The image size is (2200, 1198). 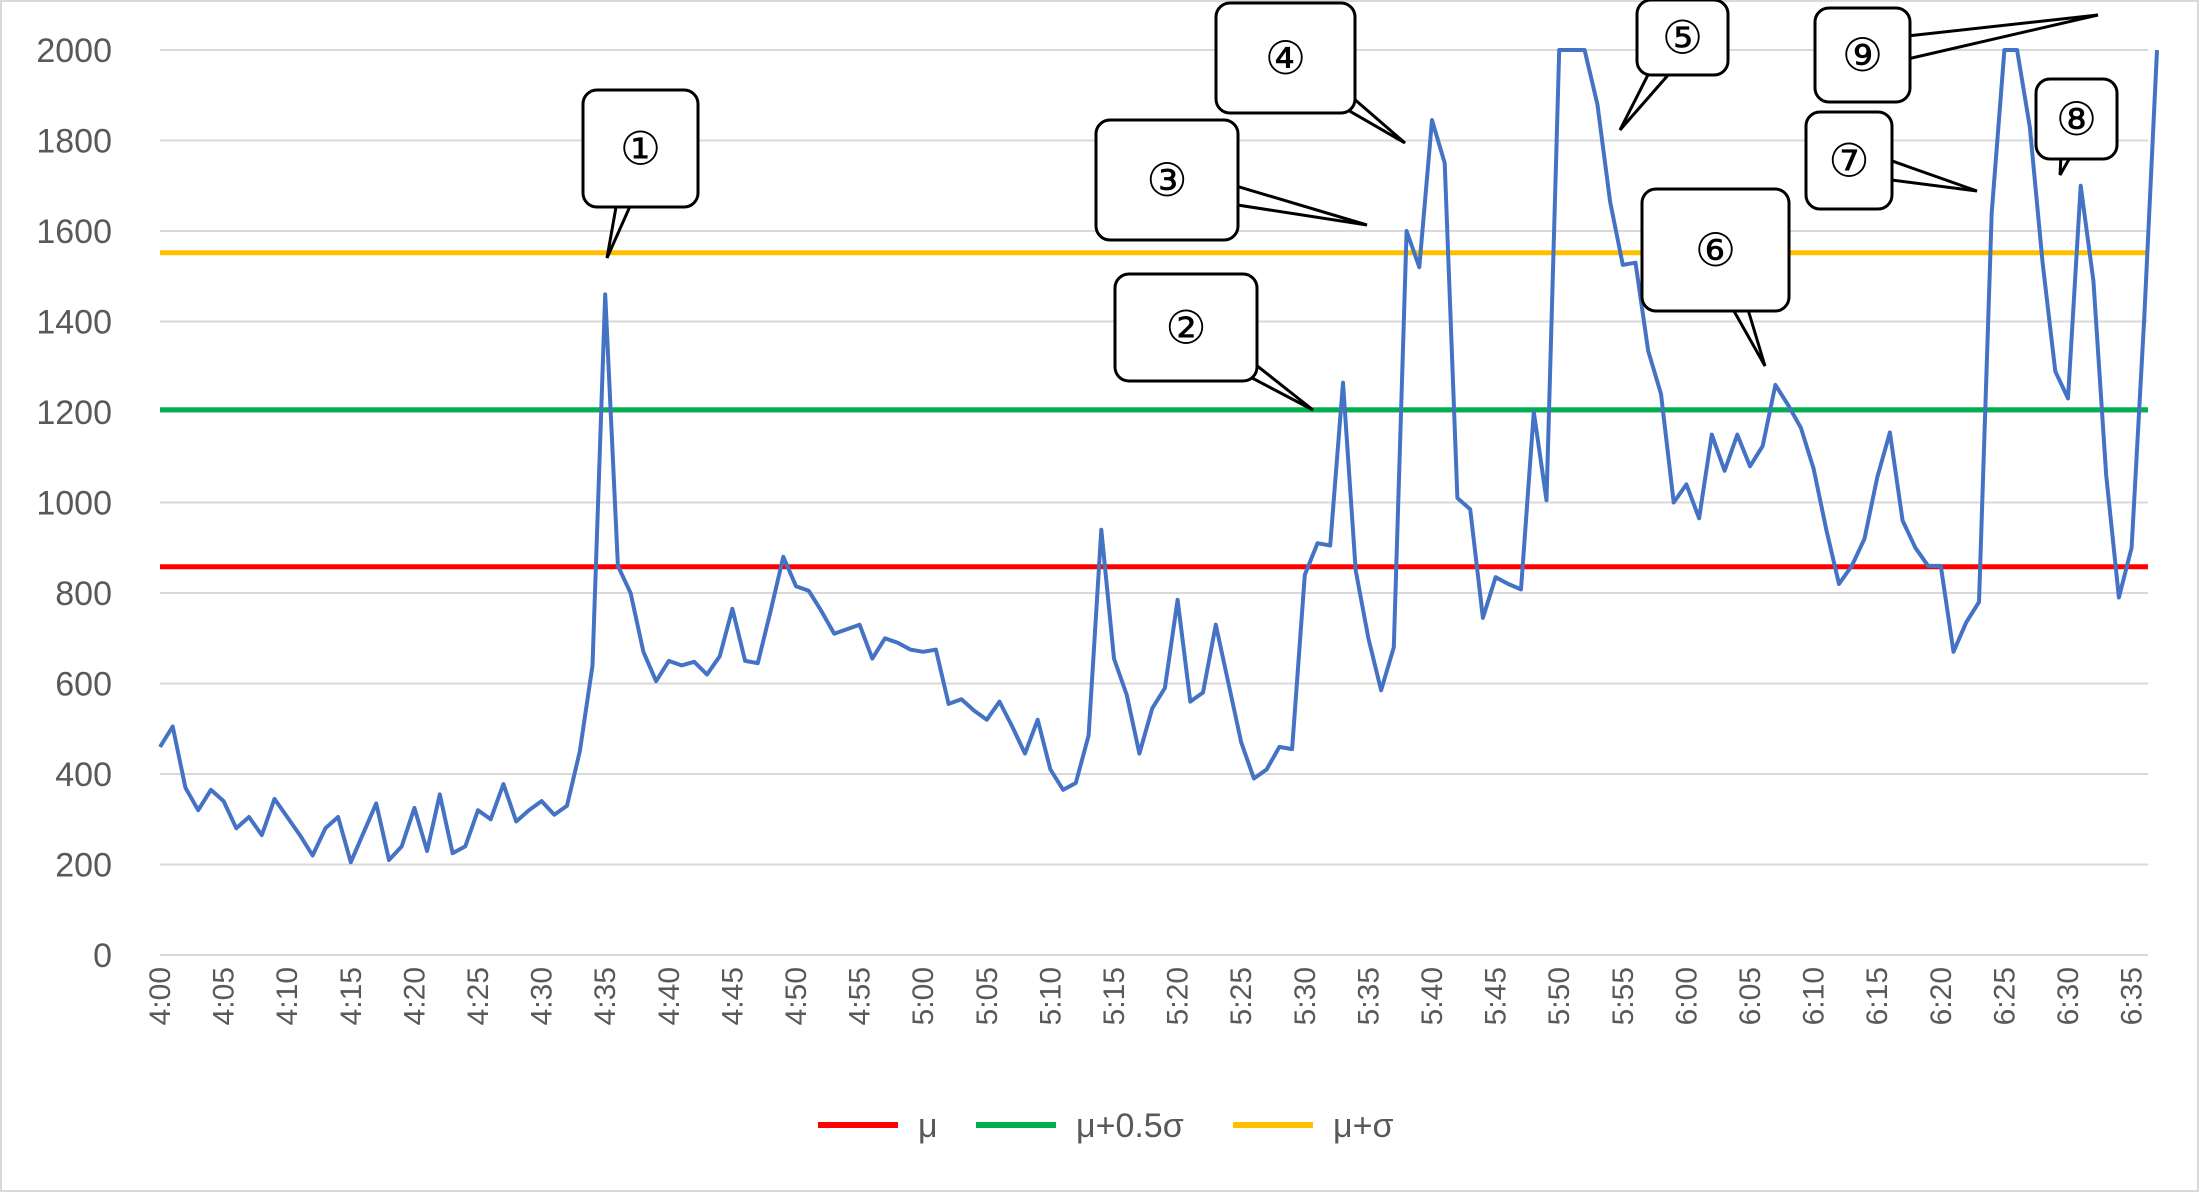 I want to click on callout-label: ⑨, so click(x=1862, y=55).